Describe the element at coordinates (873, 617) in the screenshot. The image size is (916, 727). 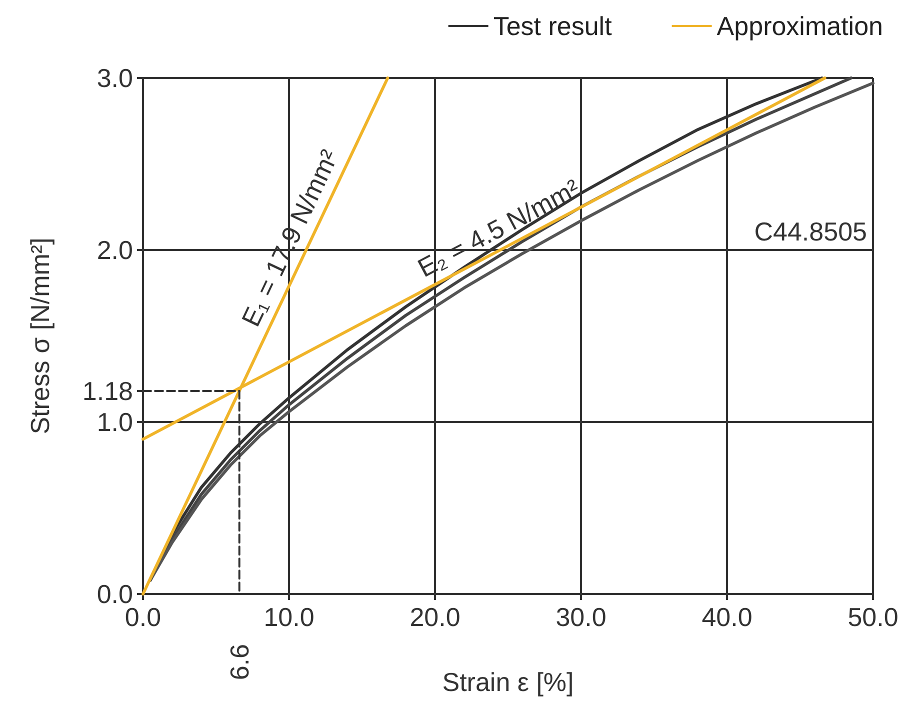
I see `x-tick-label: 50.0` at that location.